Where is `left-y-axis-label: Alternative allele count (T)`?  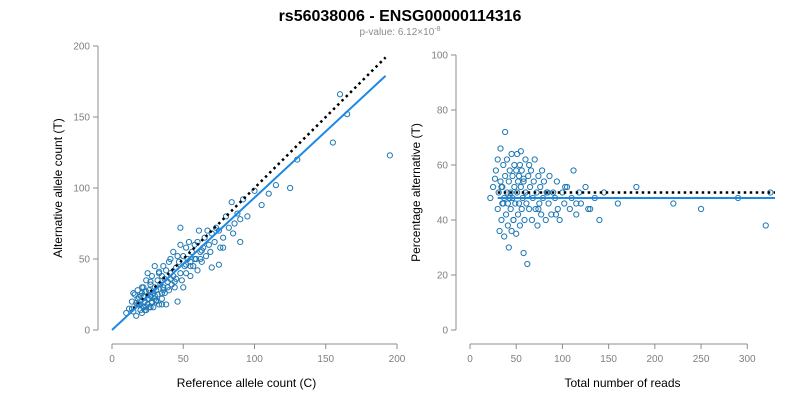 left-y-axis-label: Alternative allele count (T) is located at coordinates (58, 187).